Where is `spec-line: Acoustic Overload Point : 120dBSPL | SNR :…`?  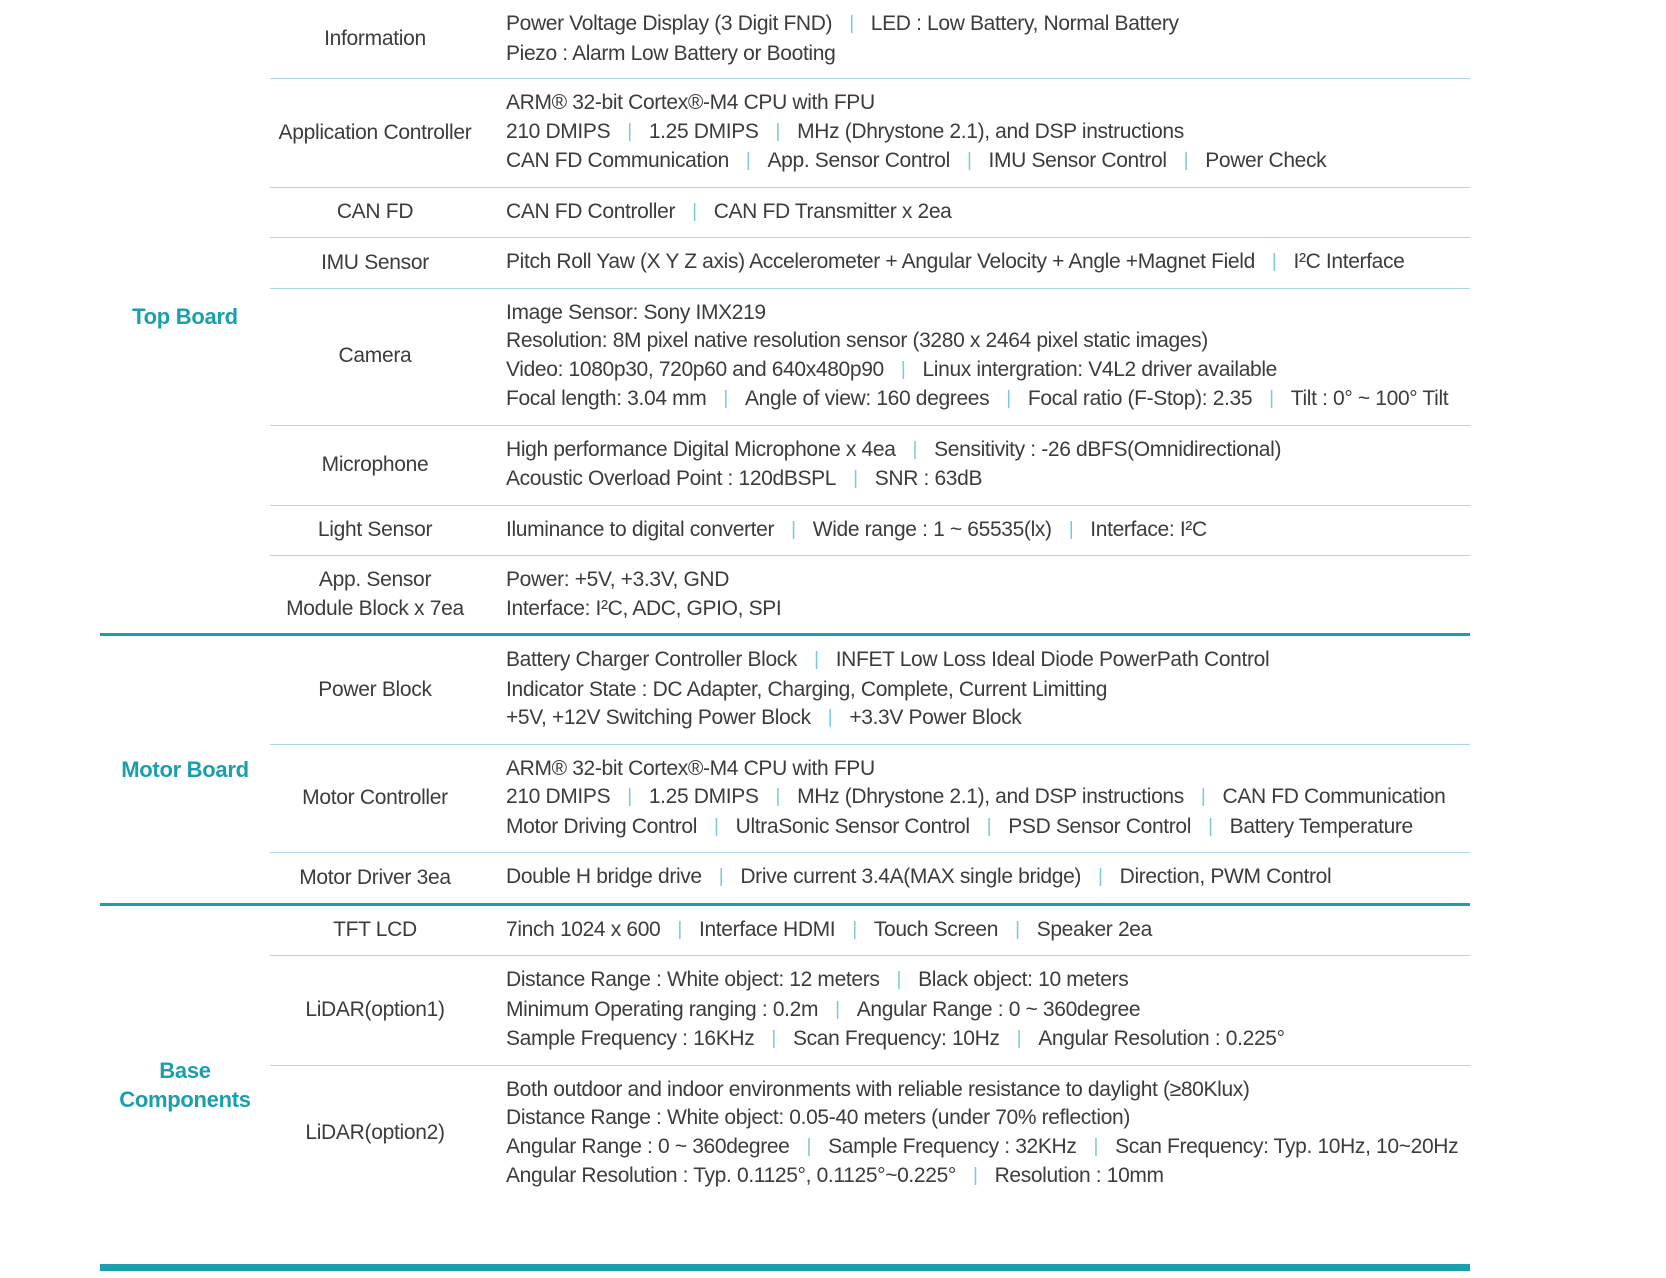 spec-line: Acoustic Overload Point : 120dBSPL | SNR :… is located at coordinates (988, 480).